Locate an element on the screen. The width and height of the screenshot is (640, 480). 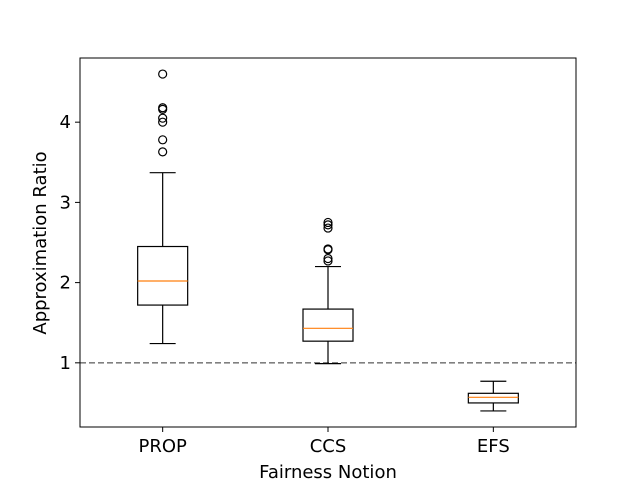
box-prop is located at coordinates (163, 275).